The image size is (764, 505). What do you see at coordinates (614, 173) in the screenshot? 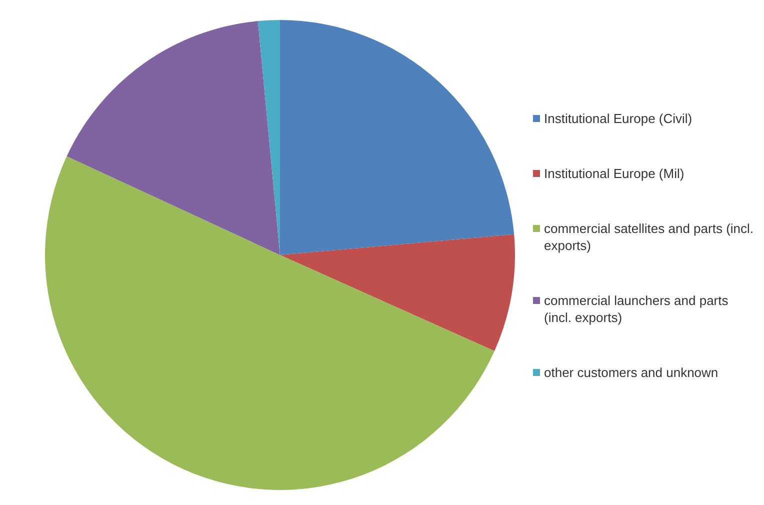
I see `legend-label: Institutional Europe (Mil)` at bounding box center [614, 173].